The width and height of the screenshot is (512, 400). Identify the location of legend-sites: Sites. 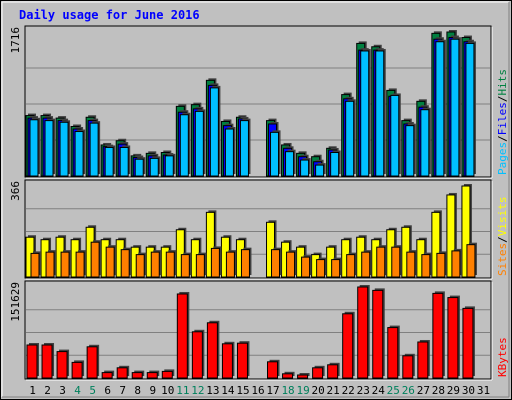
(502, 259).